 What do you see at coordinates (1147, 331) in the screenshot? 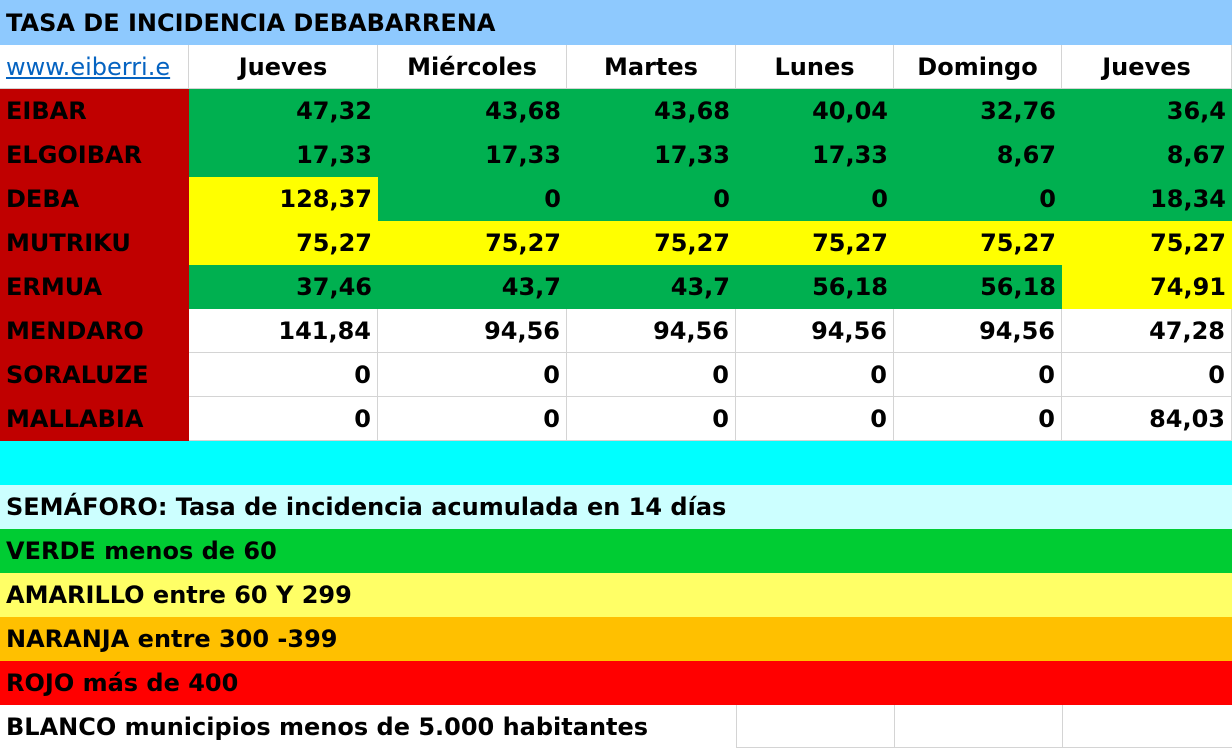
I see `incidence-cell: 47,28` at bounding box center [1147, 331].